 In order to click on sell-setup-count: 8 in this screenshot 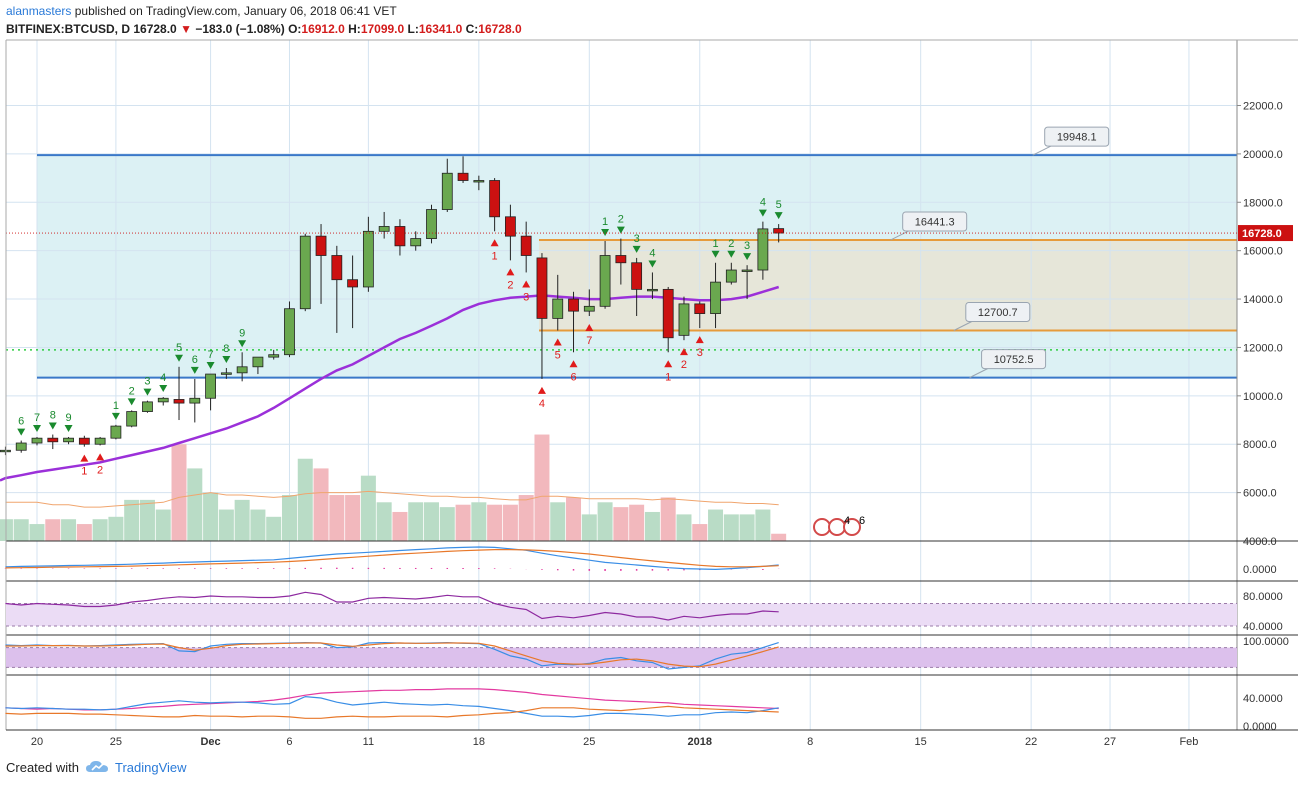, I will do `click(226, 349)`.